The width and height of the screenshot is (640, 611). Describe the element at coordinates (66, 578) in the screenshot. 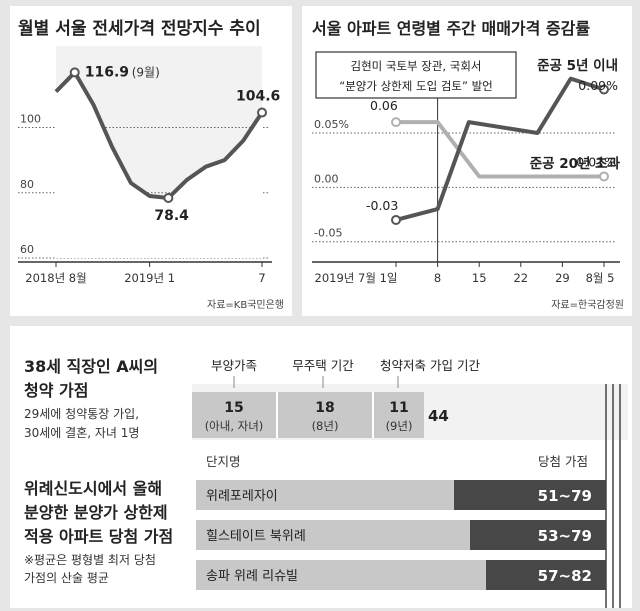

I see `note-line-2: 가점의 산술 평균` at that location.